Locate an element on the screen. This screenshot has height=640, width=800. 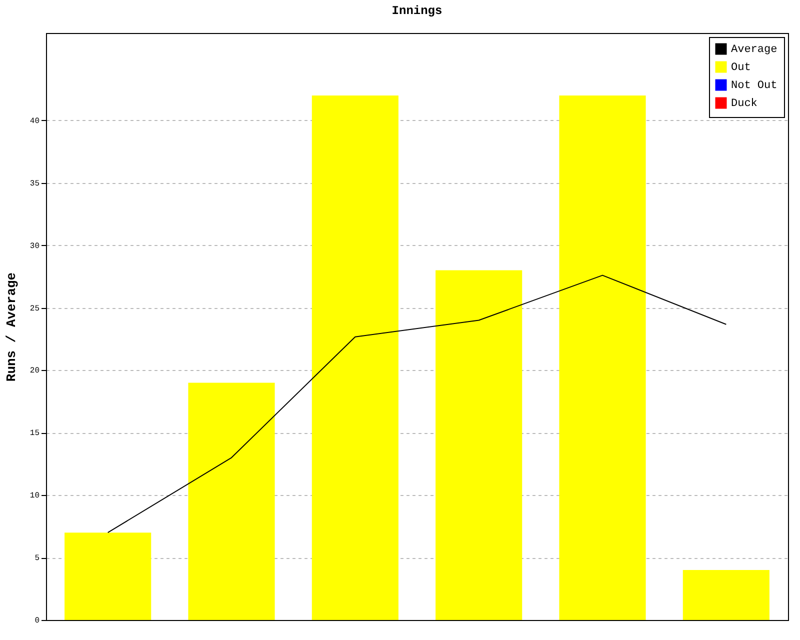
legend-label: Duck is located at coordinates (744, 104).